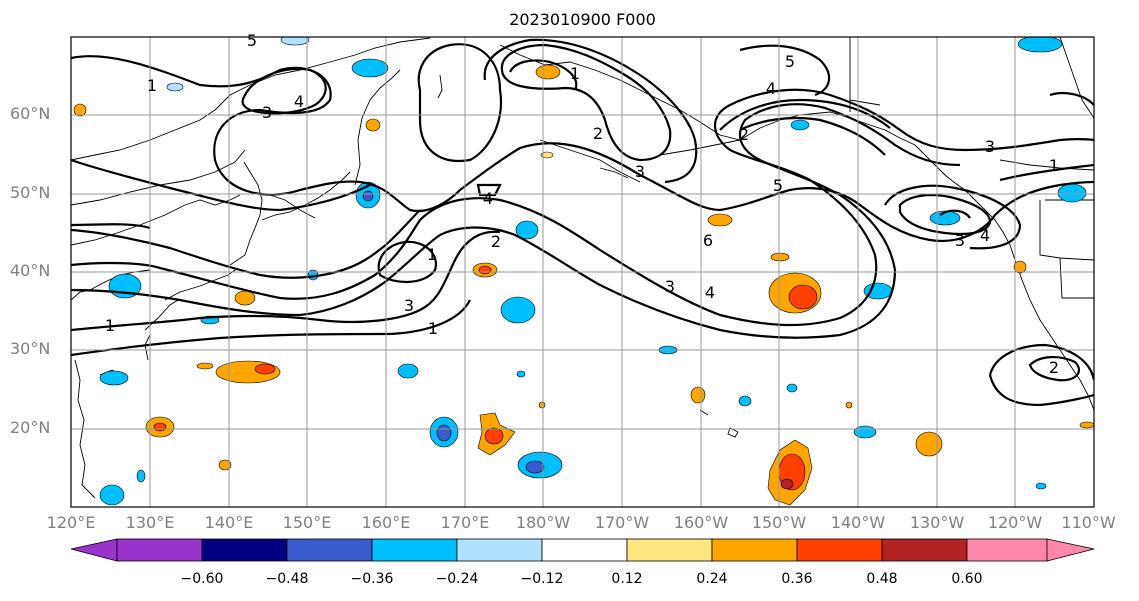 This screenshot has height=601, width=1139. What do you see at coordinates (372, 579) in the screenshot?
I see `colorbar-tick-label: −0.36` at bounding box center [372, 579].